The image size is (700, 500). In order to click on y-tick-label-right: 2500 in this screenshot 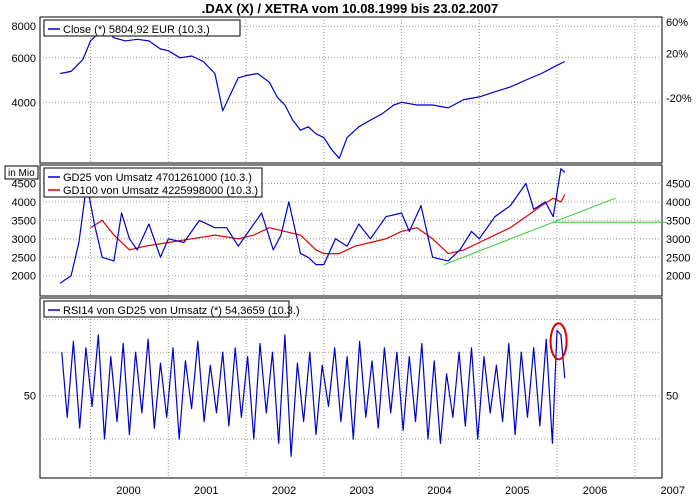, I will do `click(678, 258)`.